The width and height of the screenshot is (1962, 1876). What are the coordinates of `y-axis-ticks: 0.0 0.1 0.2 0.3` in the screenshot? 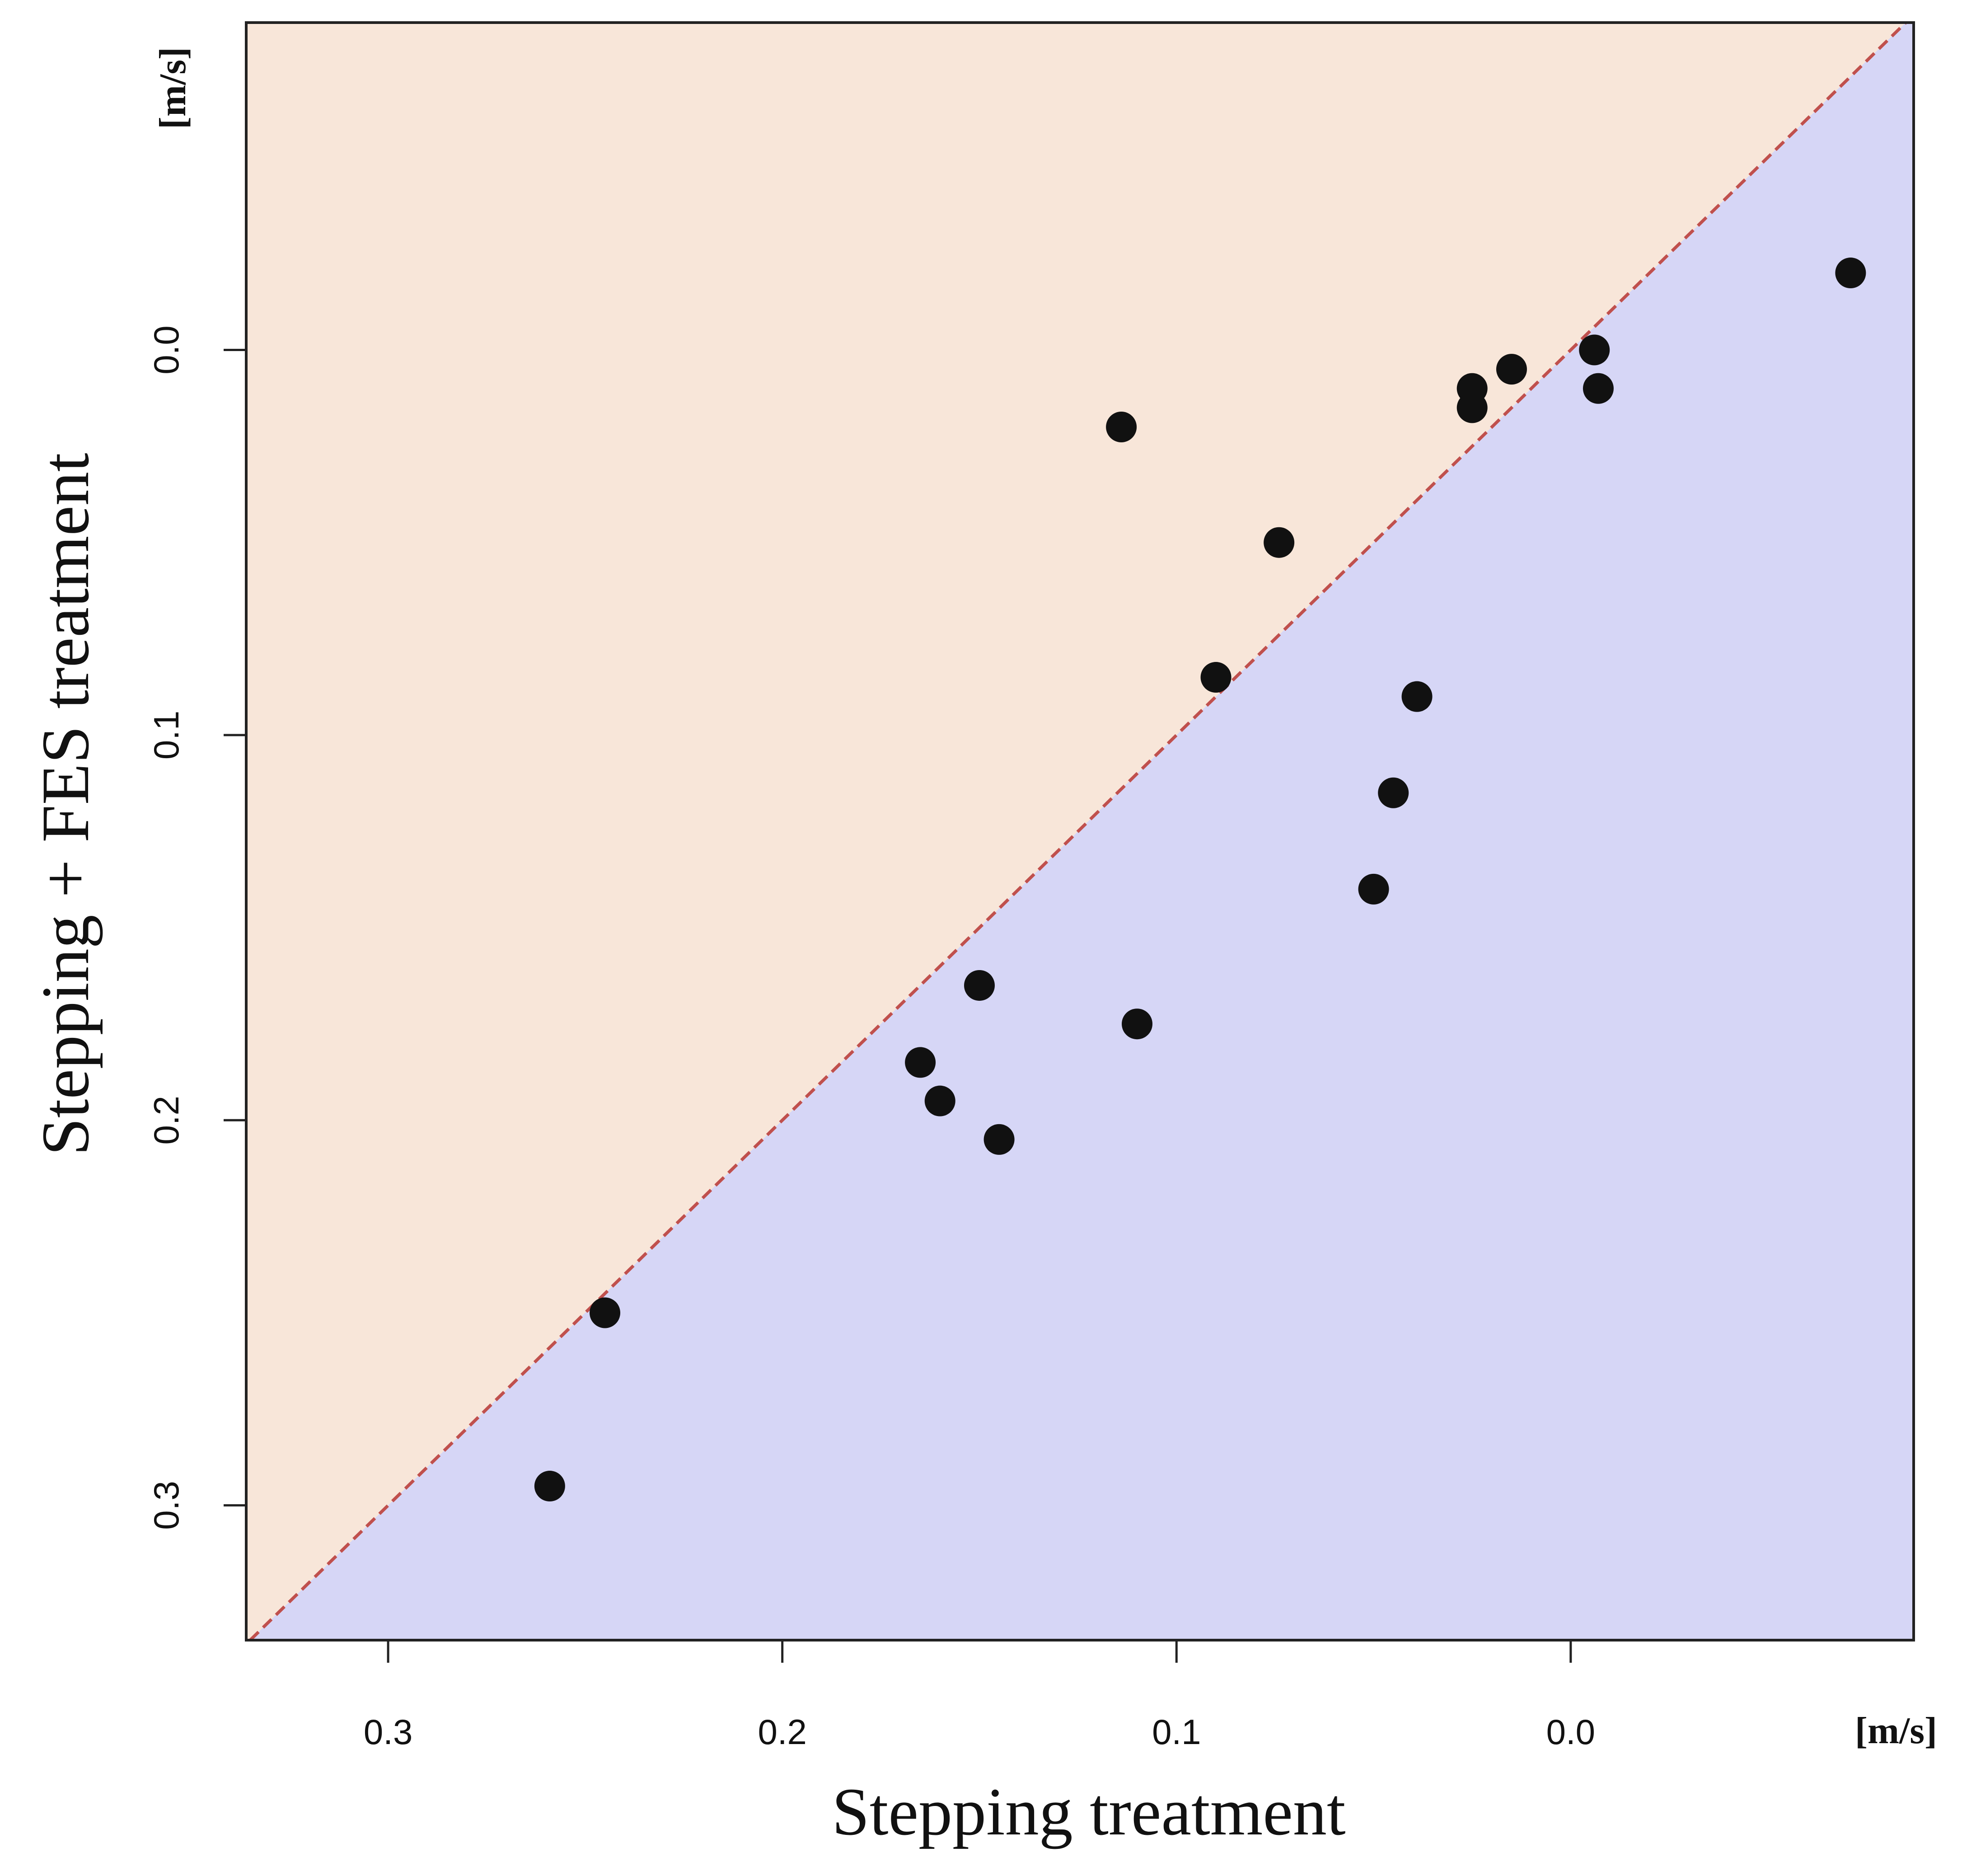 It's located at (196, 927).